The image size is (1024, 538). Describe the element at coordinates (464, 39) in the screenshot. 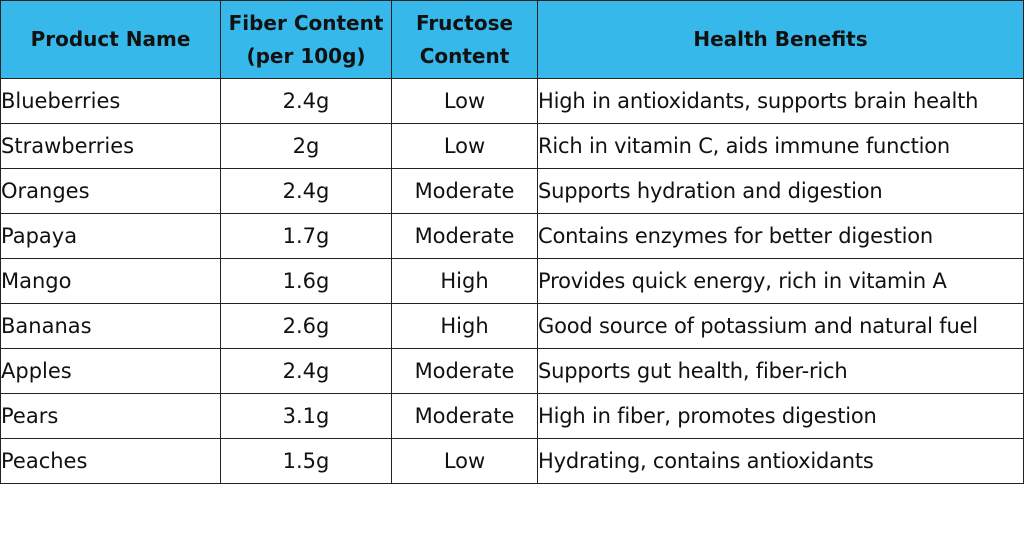

I see `header-fructose-content: Fructose Content` at that location.